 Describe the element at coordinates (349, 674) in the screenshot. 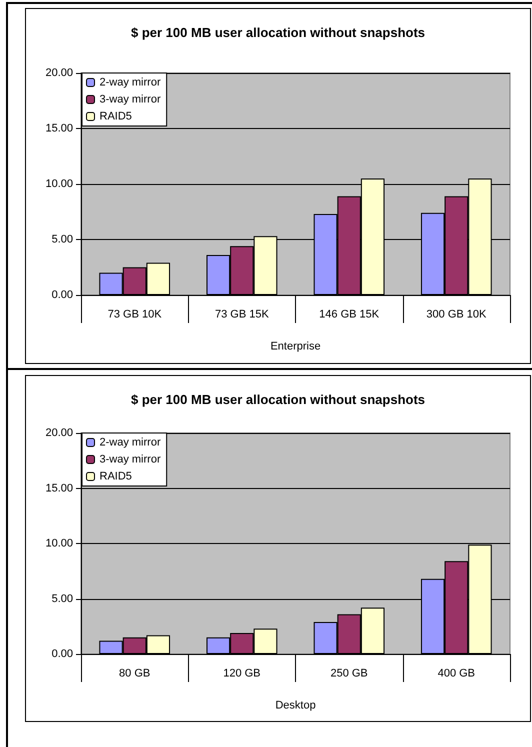

I see `x-tick-label: 250 GB` at that location.